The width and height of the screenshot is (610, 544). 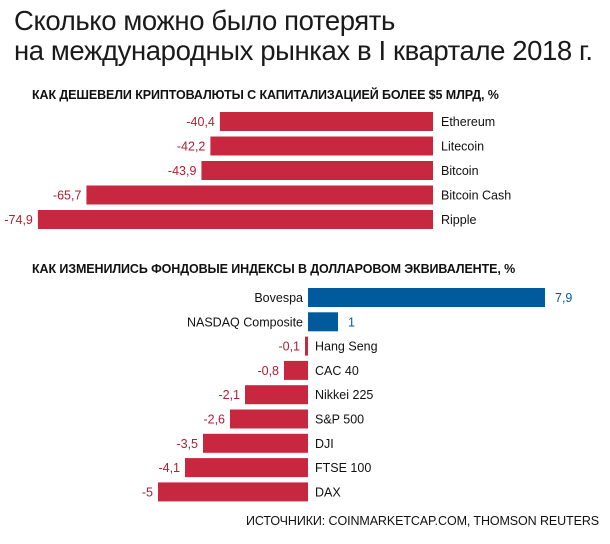 What do you see at coordinates (245, 322) in the screenshot?
I see `index-label-nasdaq-composite: NASDAQ Composite` at bounding box center [245, 322].